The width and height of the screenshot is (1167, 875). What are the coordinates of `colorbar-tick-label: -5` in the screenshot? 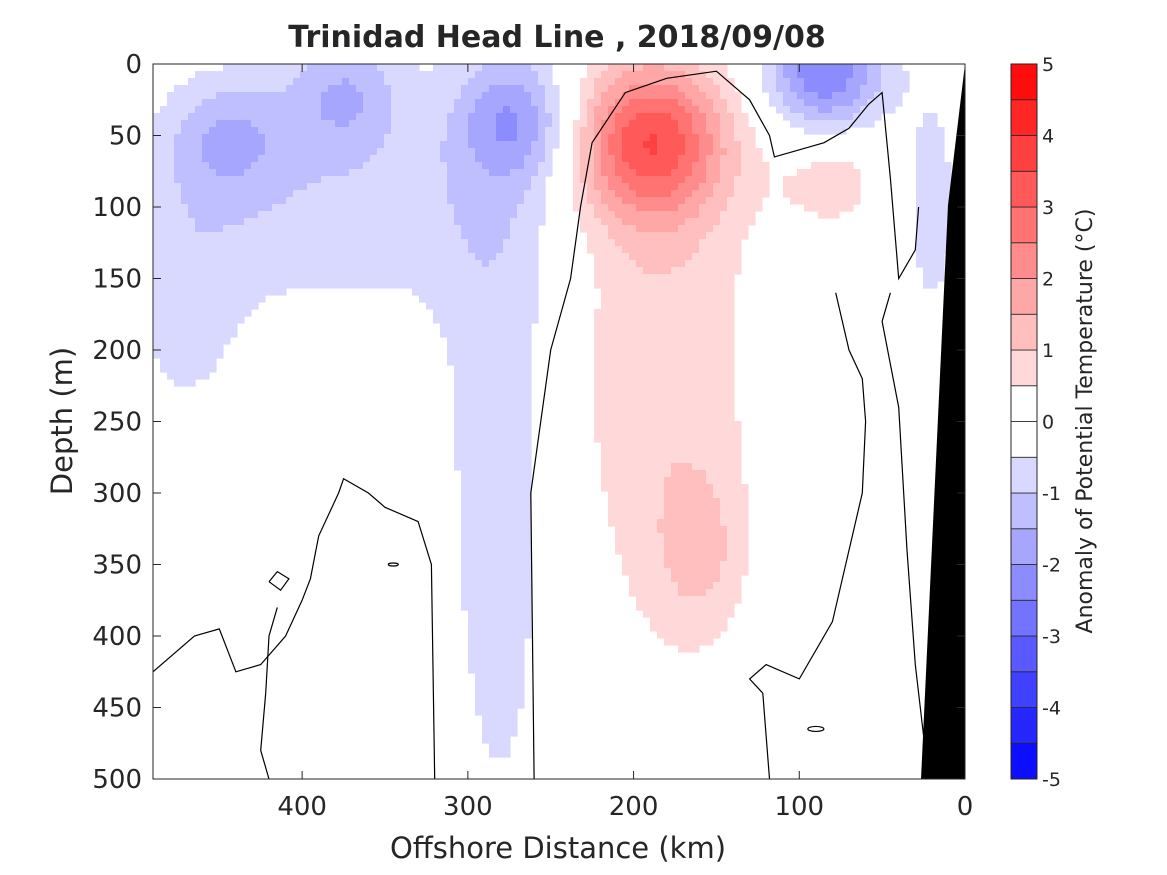 It's located at (1051, 780).